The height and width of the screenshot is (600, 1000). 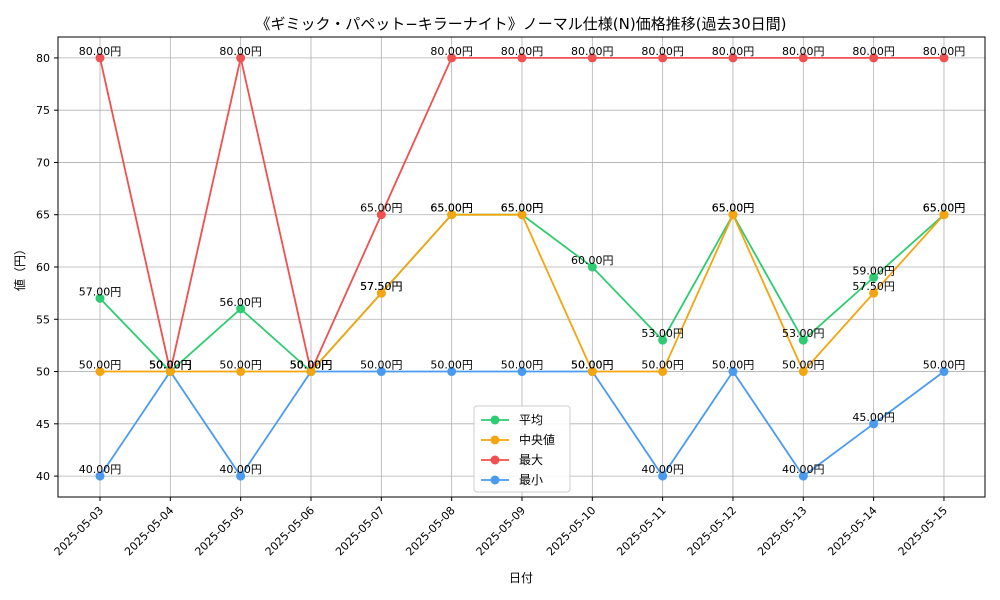 What do you see at coordinates (43, 162) in the screenshot?
I see `y-tick-label: 70` at bounding box center [43, 162].